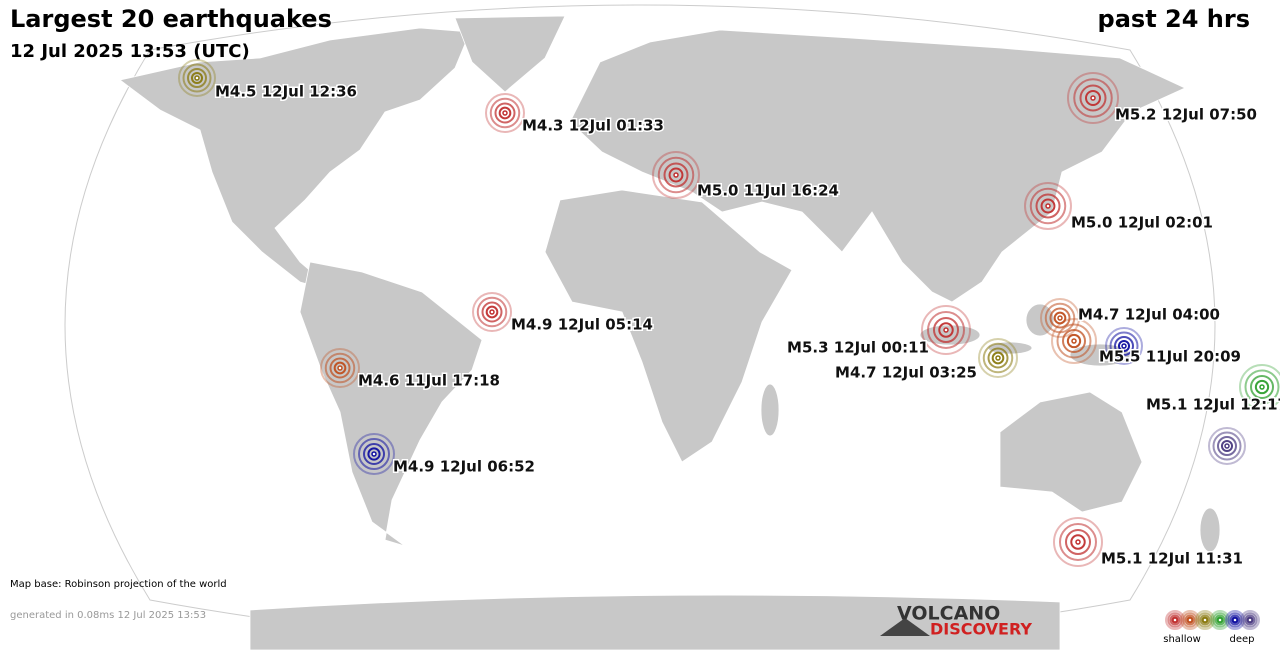  Describe the element at coordinates (1172, 559) in the screenshot. I see `earthquake-label: M5.1 12Jul 11:31` at that location.